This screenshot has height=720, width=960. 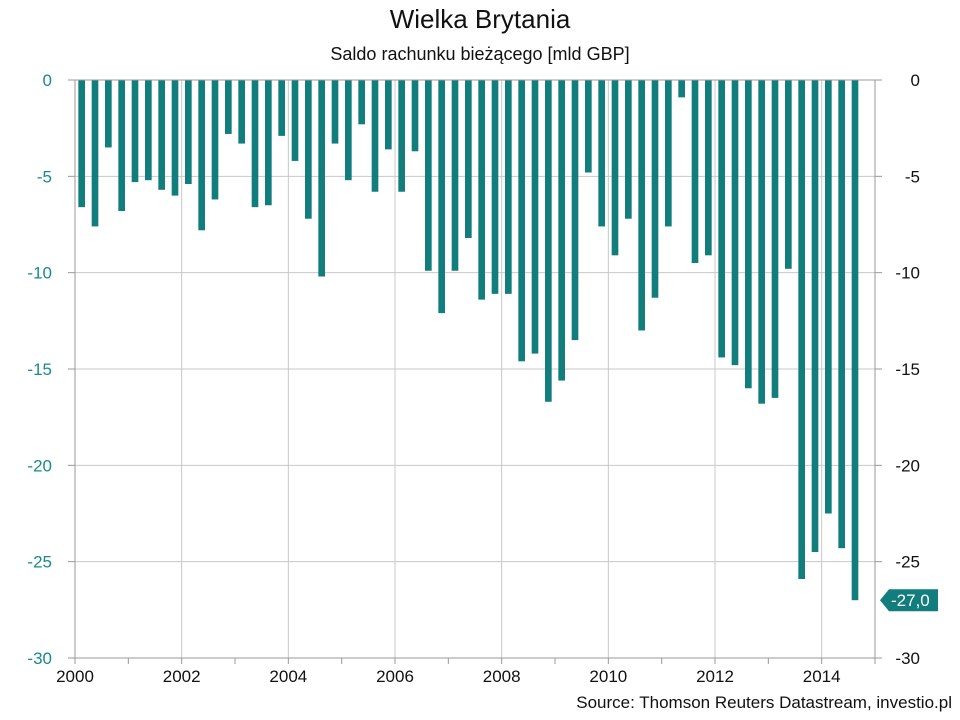 What do you see at coordinates (395, 676) in the screenshot?
I see `x-tick-label: 2006` at bounding box center [395, 676].